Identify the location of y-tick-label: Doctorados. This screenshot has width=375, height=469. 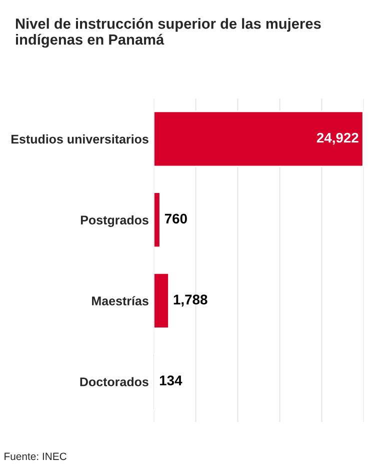
(114, 381).